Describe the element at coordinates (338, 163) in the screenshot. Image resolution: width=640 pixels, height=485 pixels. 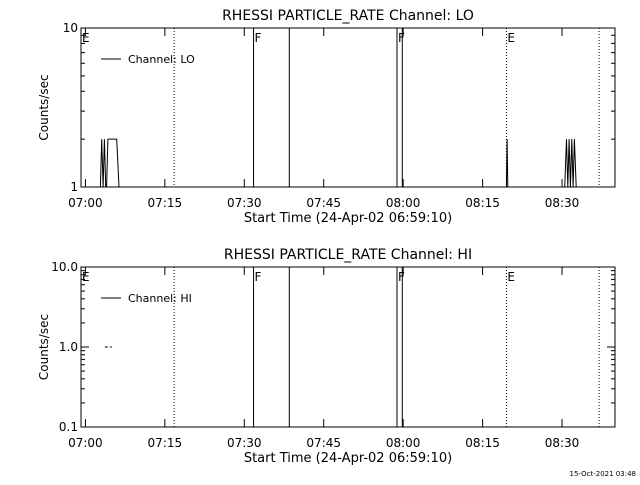
I see `panel1-series-line` at that location.